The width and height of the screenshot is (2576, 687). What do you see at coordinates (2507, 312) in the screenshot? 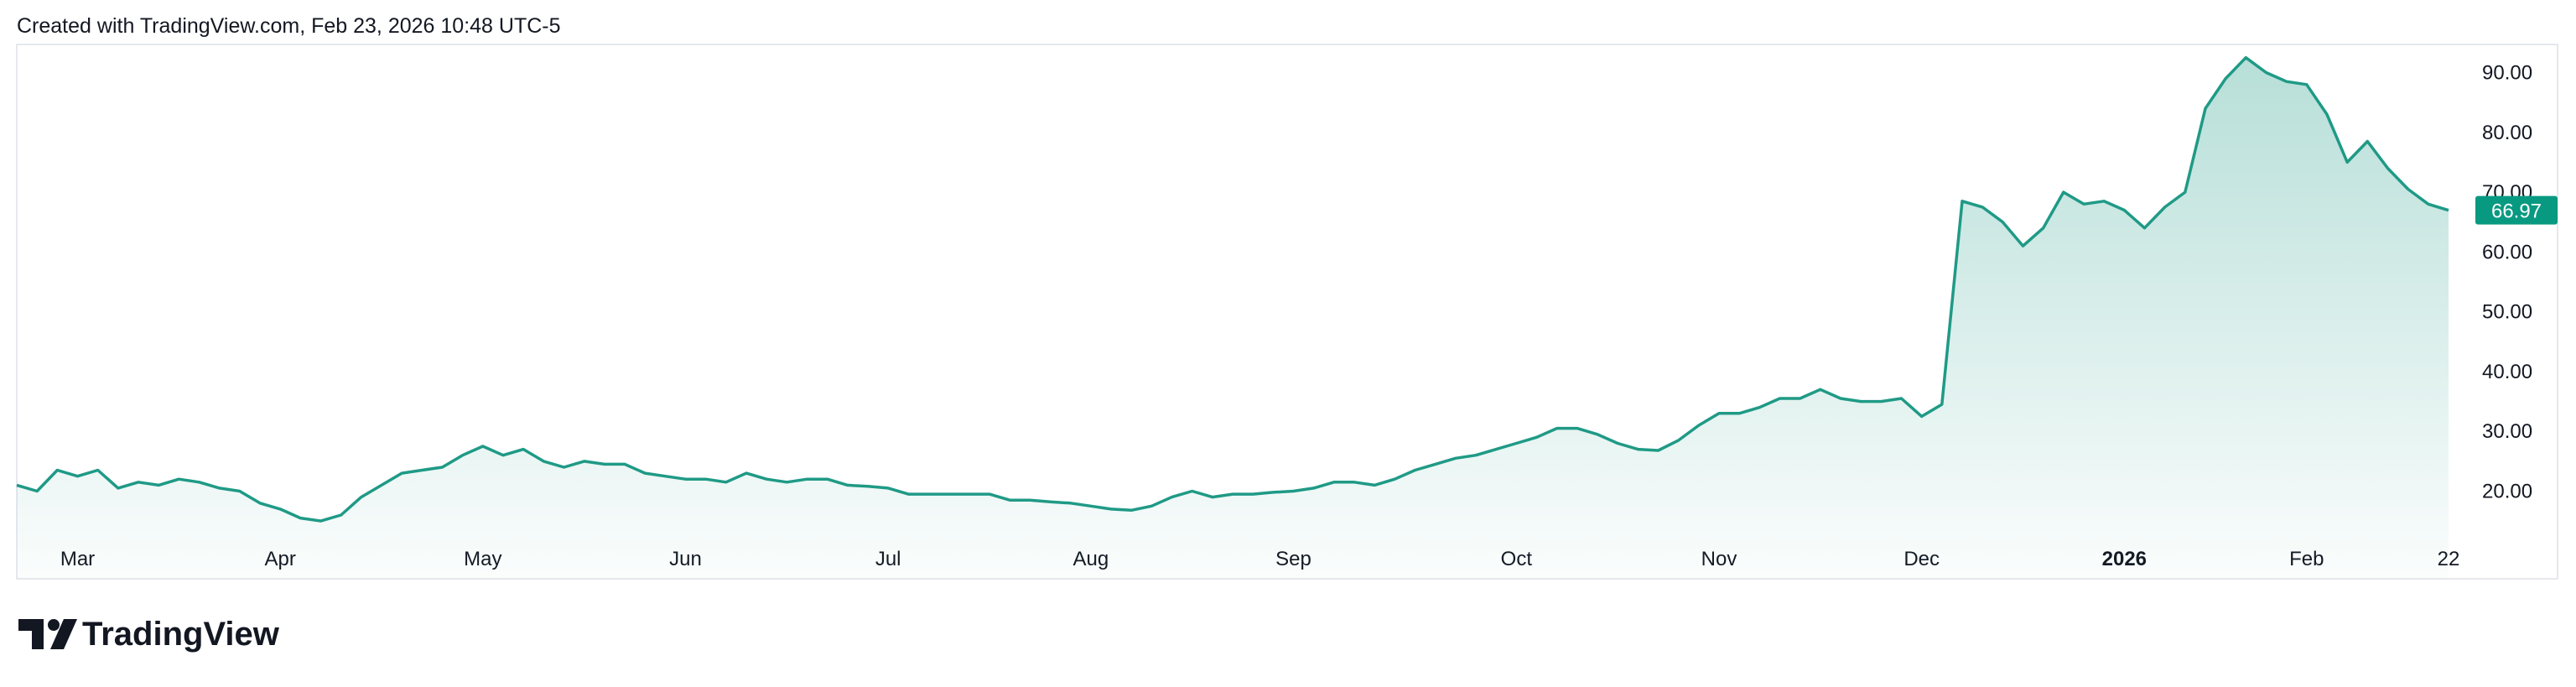
I see `y-tick-label: 50.00` at bounding box center [2507, 312].